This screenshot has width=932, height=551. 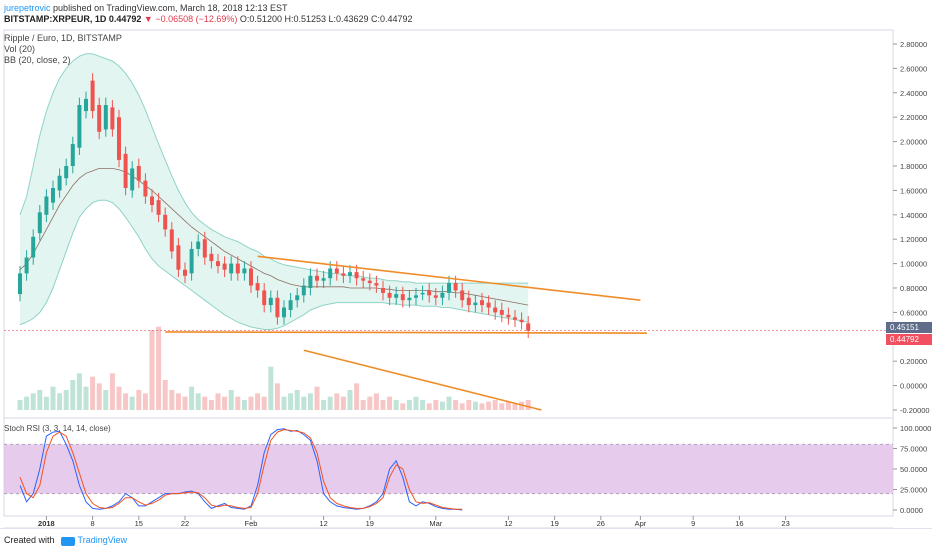 What do you see at coordinates (67, 541) in the screenshot?
I see `tradingview-logo-icon` at bounding box center [67, 541].